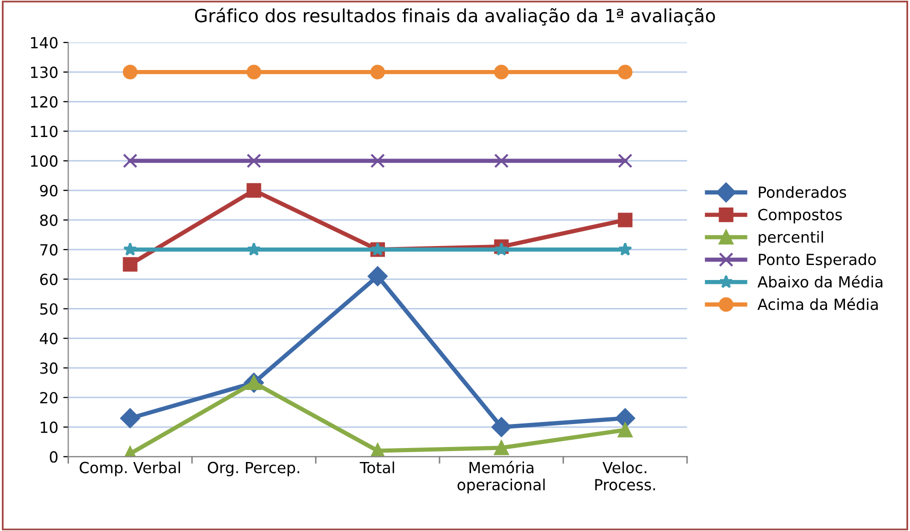 The image size is (910, 531). What do you see at coordinates (455, 17) in the screenshot?
I see `chart-title: Gráfico dos resultados finais da avaliação da 1ª avaliação` at bounding box center [455, 17].